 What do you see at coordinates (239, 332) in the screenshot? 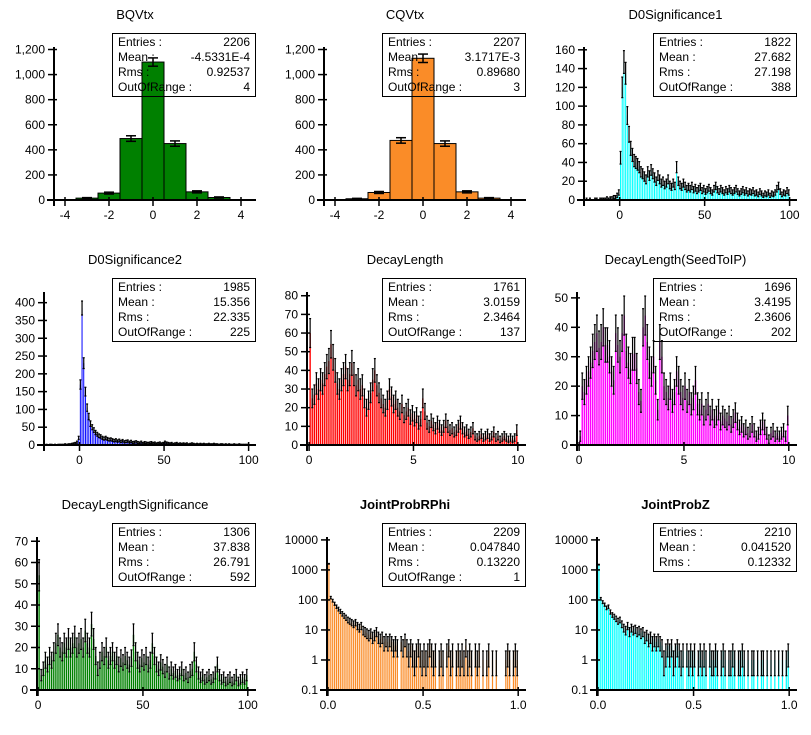
I see `stat-value: 225` at bounding box center [239, 332].